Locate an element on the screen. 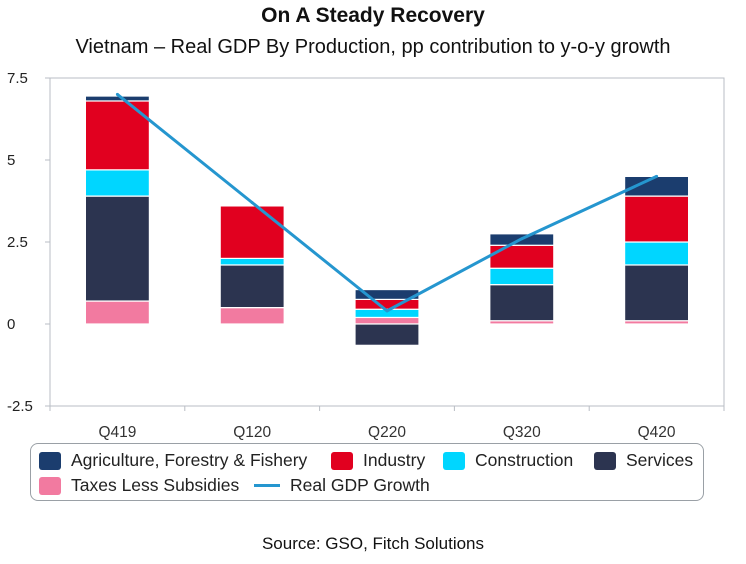 The width and height of the screenshot is (746, 564). legend-label-construction: Construction is located at coordinates (524, 460).